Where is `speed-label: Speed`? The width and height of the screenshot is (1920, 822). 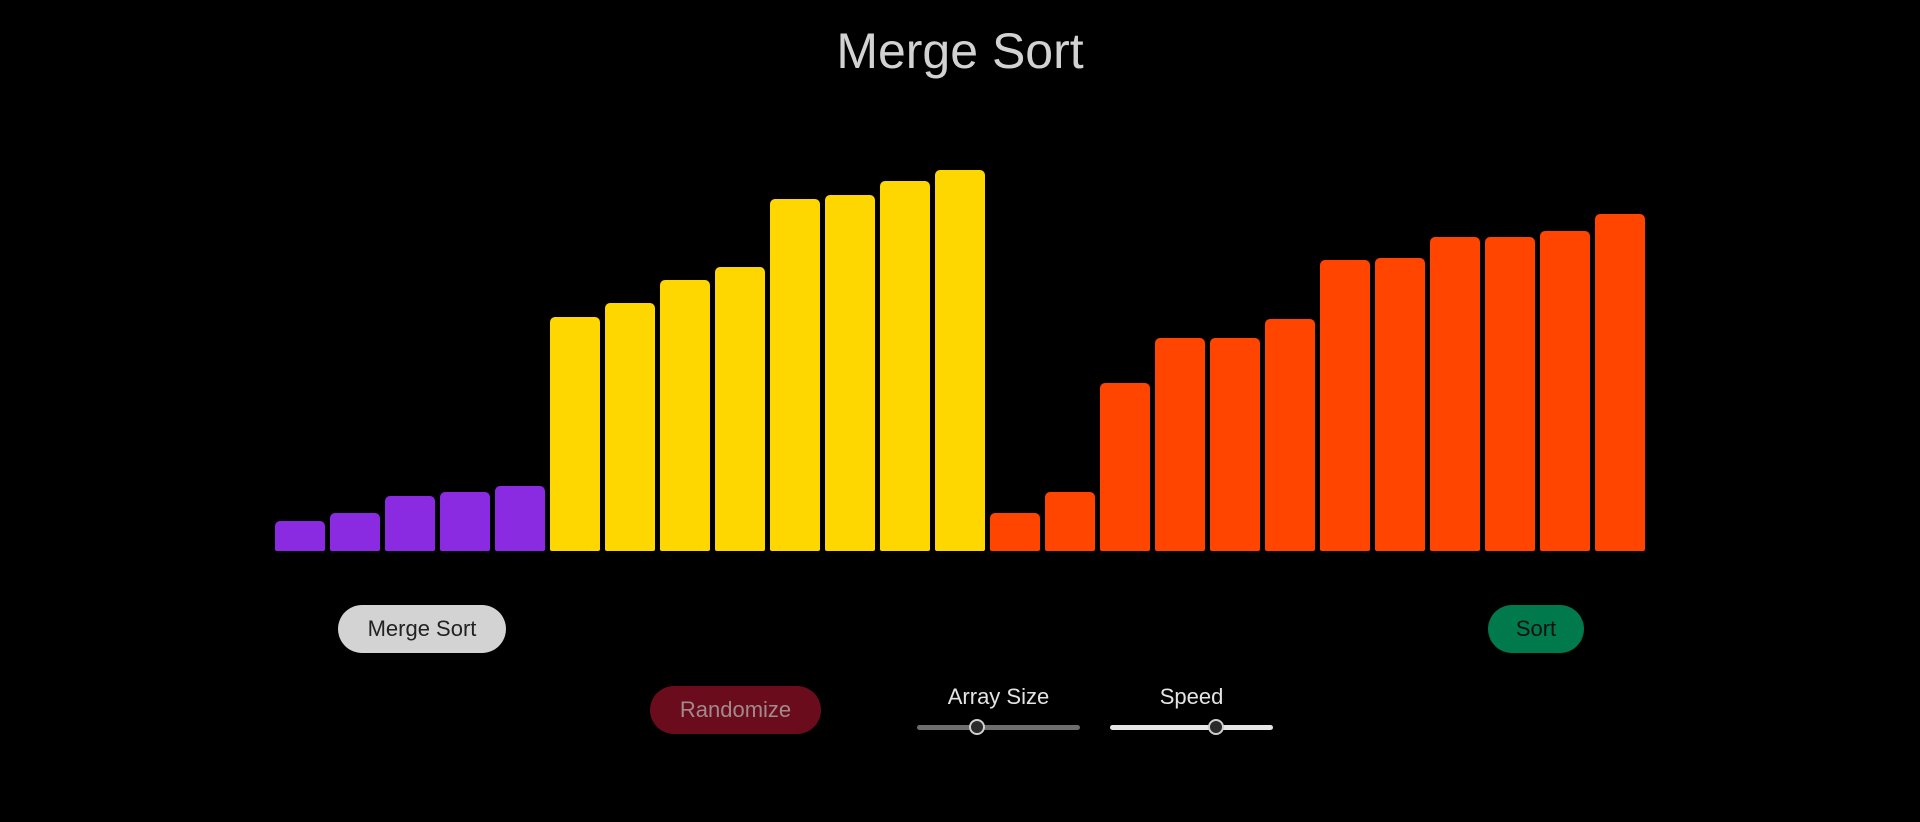 speed-label: Speed is located at coordinates (1191, 696).